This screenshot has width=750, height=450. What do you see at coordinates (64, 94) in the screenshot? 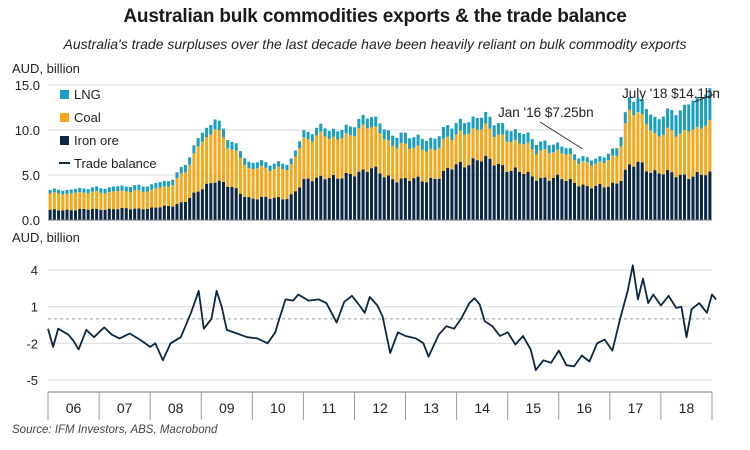
I see `legend-swatch-lng` at bounding box center [64, 94].